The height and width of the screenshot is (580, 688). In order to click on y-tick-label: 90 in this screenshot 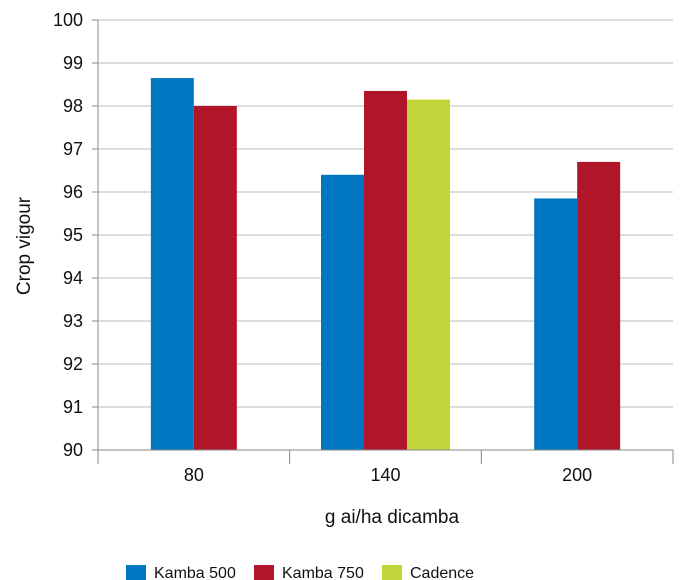, I will do `click(73, 450)`.